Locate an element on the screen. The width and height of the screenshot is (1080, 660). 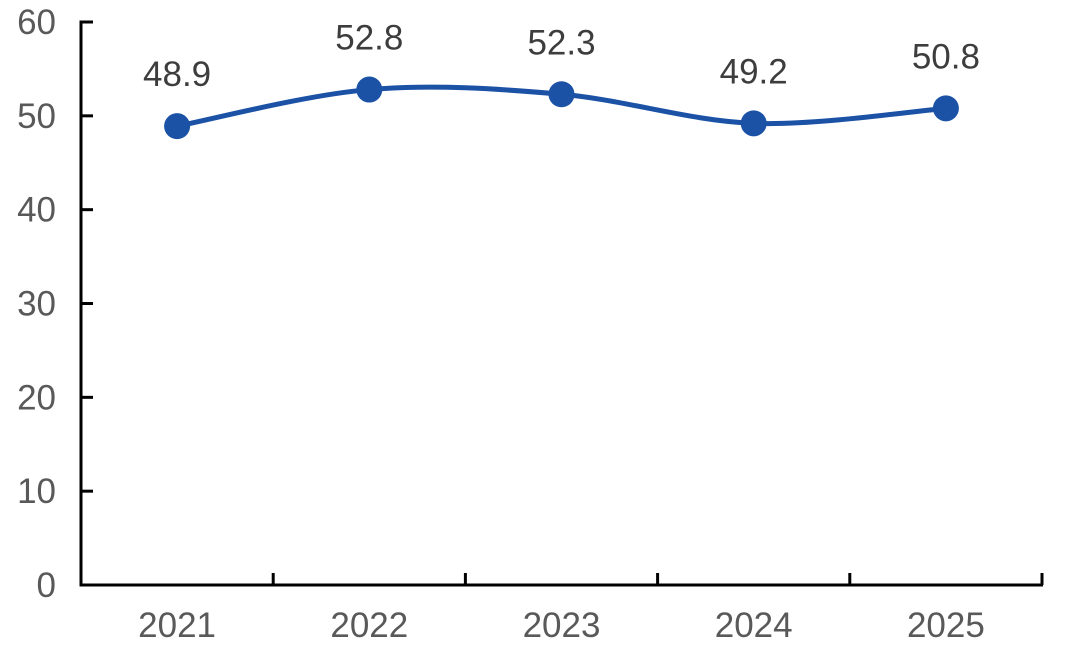
data-labels-group: 48.9 52.8 52.3 49.2 50.8 is located at coordinates (561, 57).